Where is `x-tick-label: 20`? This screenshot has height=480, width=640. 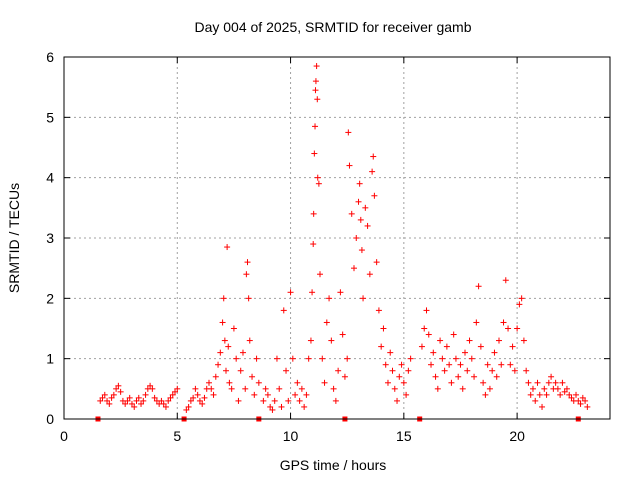
x-tick-label: 20 is located at coordinates (517, 436).